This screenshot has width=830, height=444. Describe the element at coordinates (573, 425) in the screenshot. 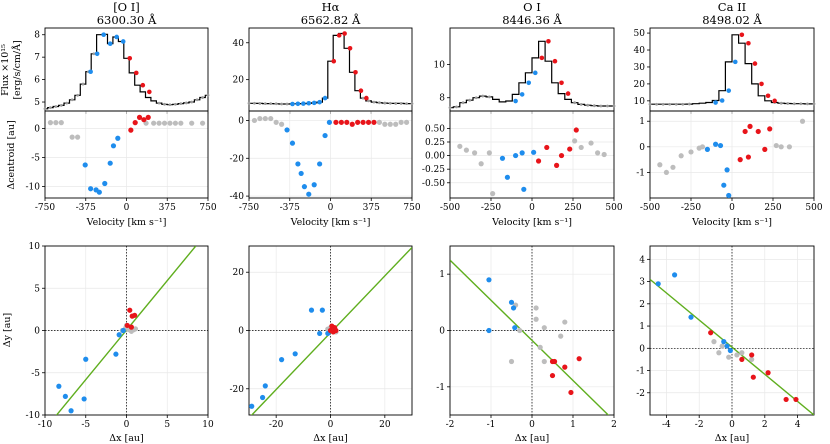

I see `x-tick-label: 1` at that location.